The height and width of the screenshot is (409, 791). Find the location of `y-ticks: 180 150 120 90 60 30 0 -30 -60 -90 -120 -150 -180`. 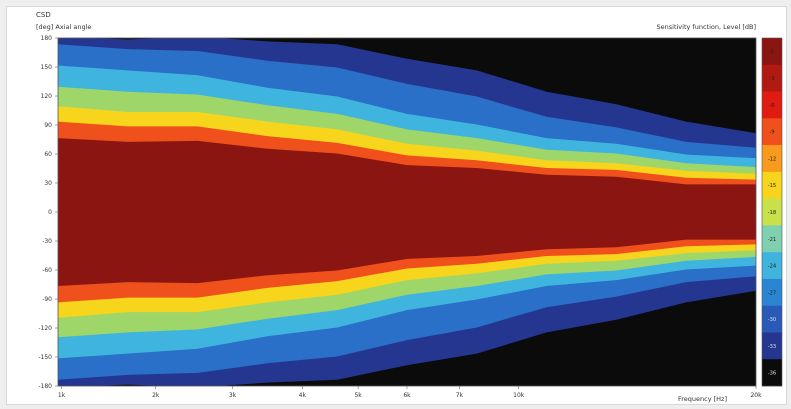

y-ticks: 180 150 120 90 60 30 0 -30 -60 -90 -120 -150 -180 is located at coordinates (48, 212).